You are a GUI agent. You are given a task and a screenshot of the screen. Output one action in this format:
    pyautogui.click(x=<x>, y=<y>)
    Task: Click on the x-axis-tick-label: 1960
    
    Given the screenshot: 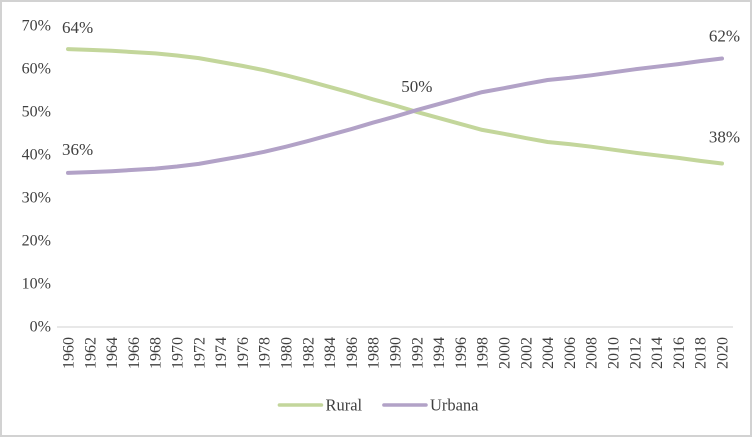 What is the action you would take?
    pyautogui.click(x=69, y=353)
    